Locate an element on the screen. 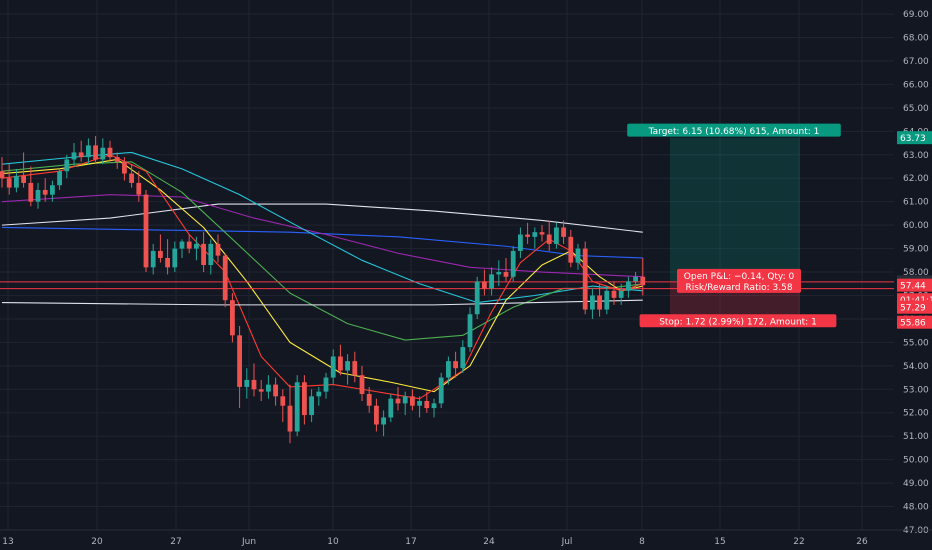 This screenshot has height=550, width=932. price-tick-label: 55.00 is located at coordinates (916, 343).